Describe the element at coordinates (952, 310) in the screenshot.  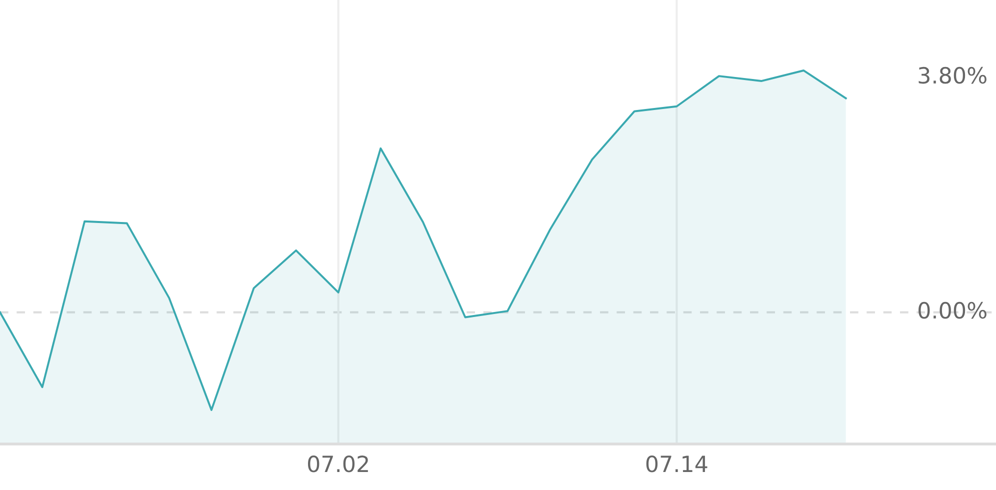
I see `y-tick-label: 0.00%` at that location.